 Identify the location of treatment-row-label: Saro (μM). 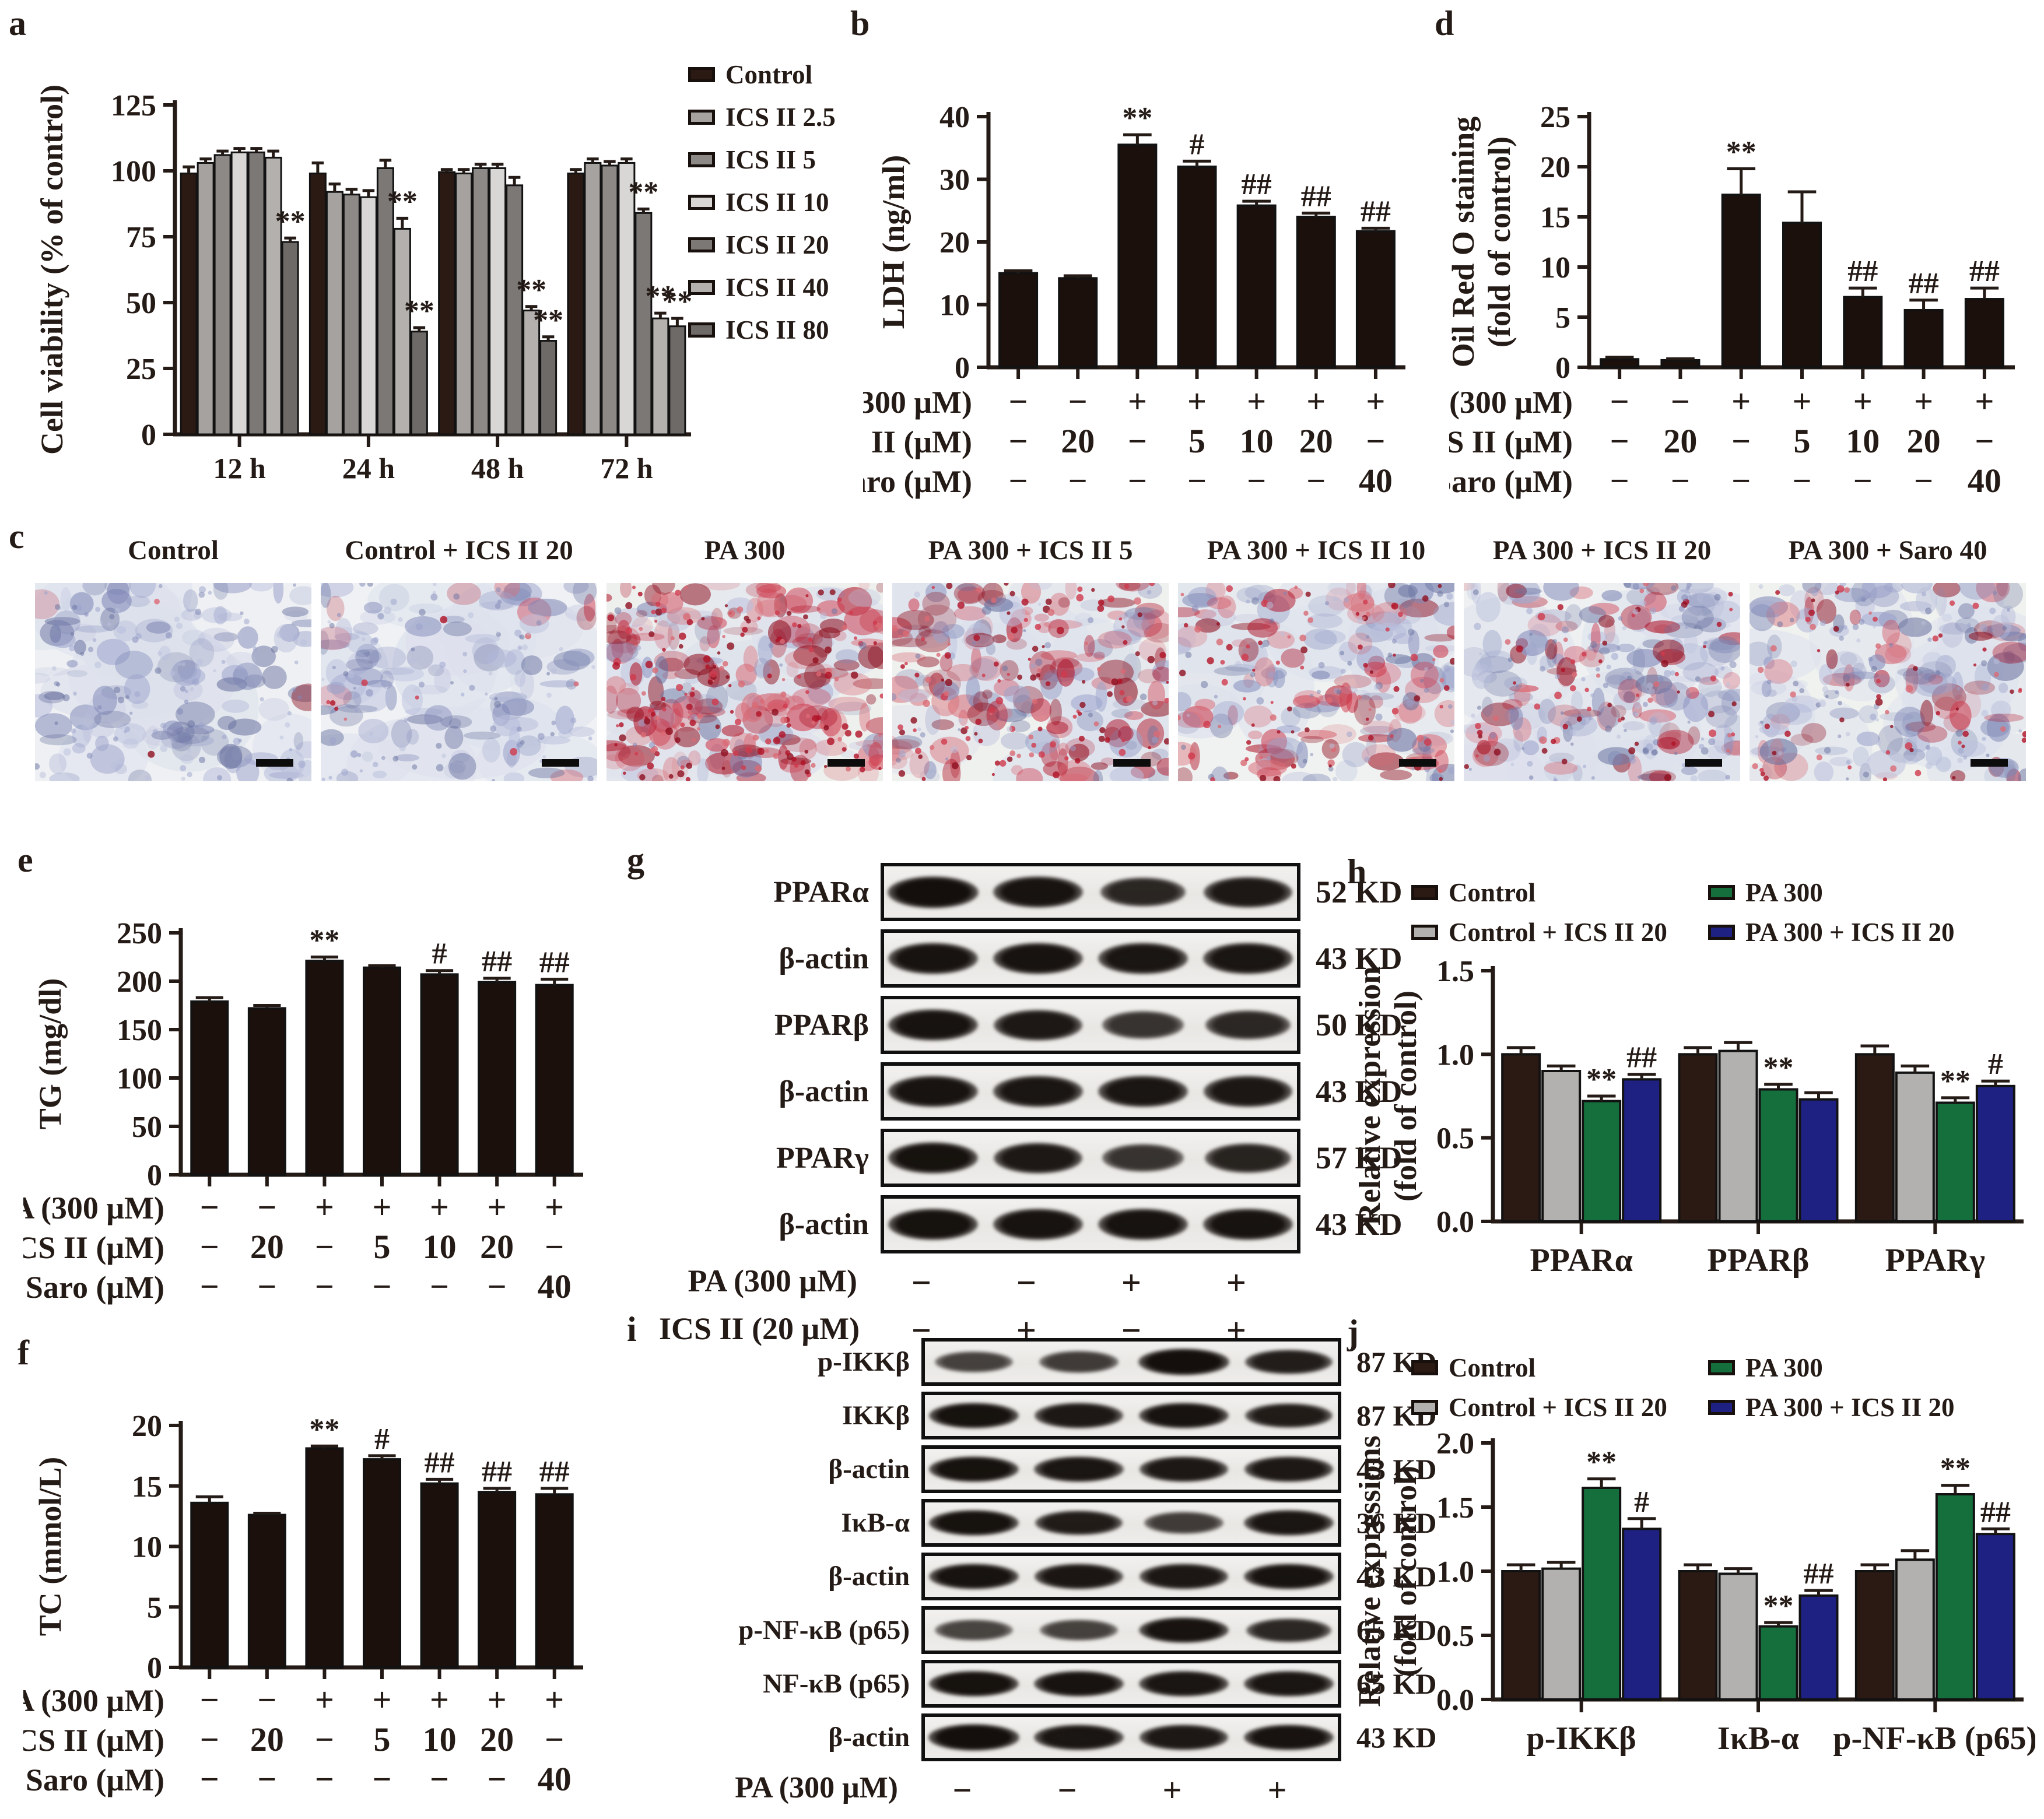
(1511, 481).